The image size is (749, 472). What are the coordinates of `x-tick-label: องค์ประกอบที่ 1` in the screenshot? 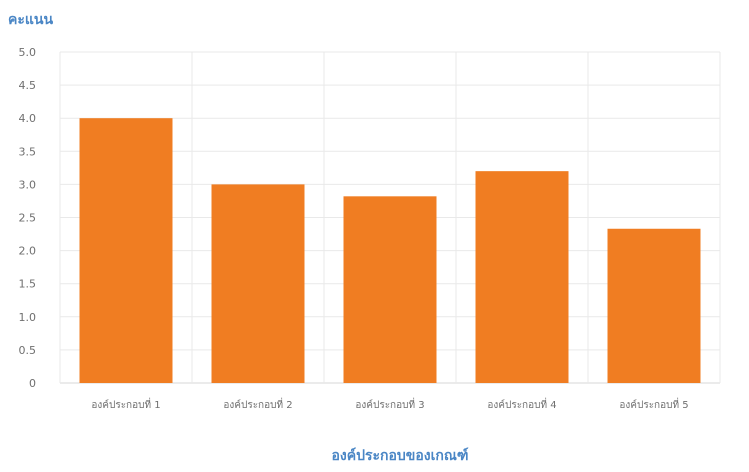 It's located at (125, 404).